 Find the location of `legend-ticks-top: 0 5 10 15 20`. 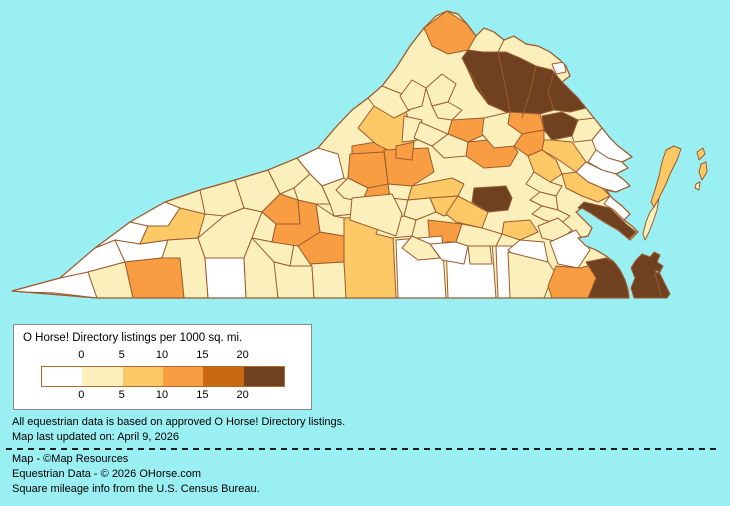

legend-ticks-top: 0 5 10 15 20 is located at coordinates (162, 355).